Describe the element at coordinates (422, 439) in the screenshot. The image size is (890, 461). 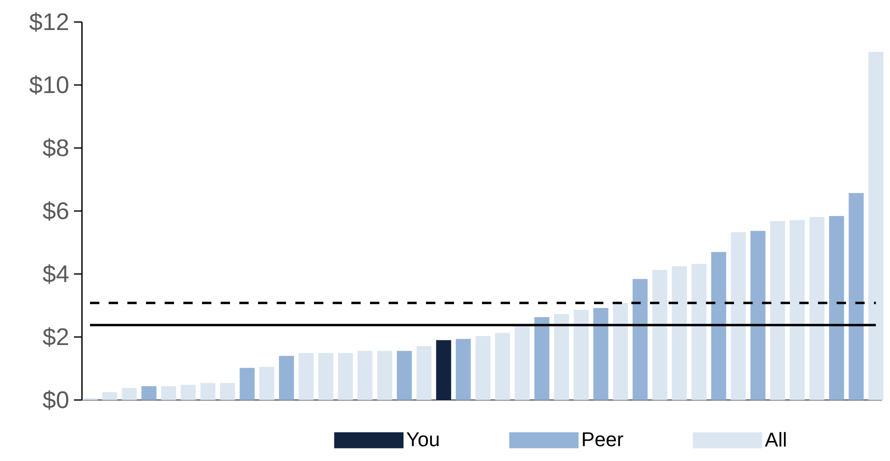
I see `legend-label: You` at that location.